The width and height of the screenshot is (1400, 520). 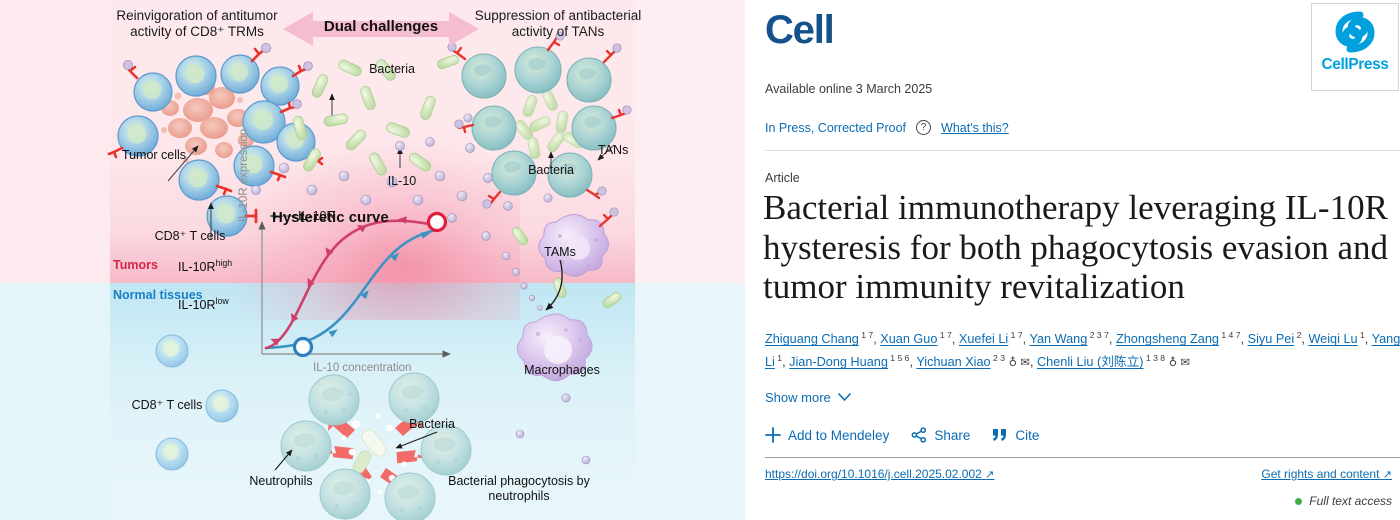 What do you see at coordinates (373, 446) in the screenshot?
I see `neutrophil-phagocytosis` at bounding box center [373, 446].